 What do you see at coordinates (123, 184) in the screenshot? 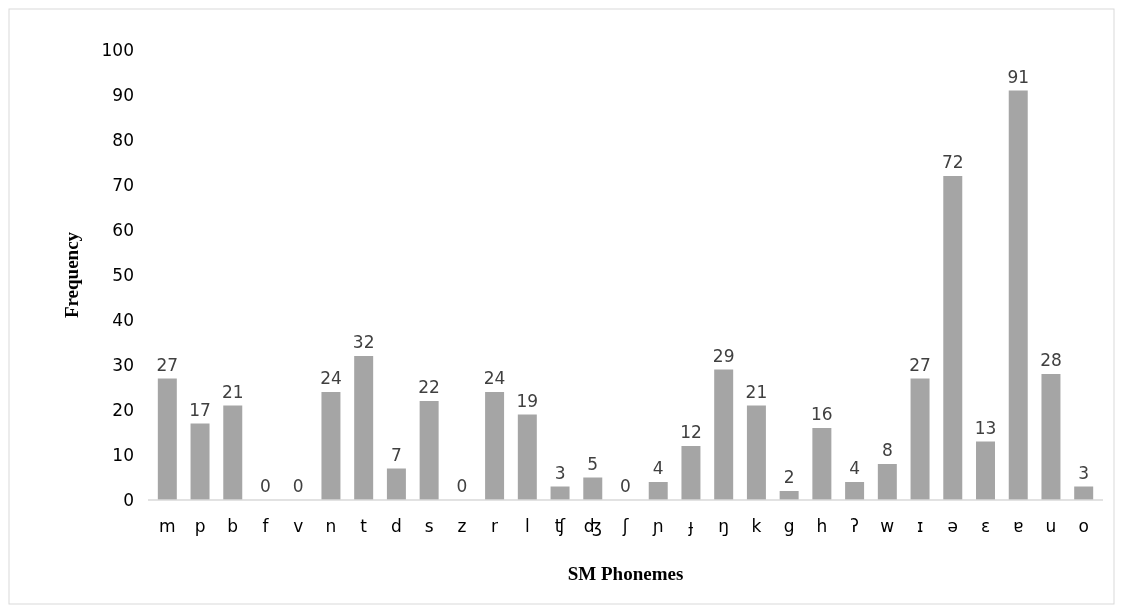
I see `y-tick-label: 70` at bounding box center [123, 184].